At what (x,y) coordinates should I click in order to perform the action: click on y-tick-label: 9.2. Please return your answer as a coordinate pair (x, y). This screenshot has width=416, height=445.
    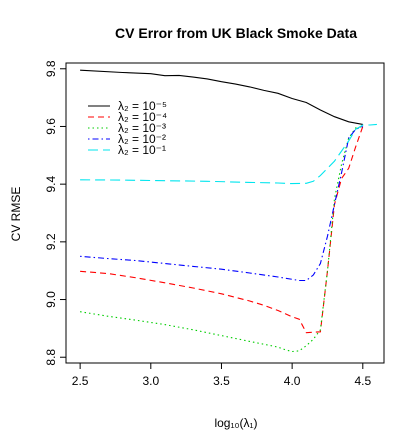
    Looking at the image, I should click on (51, 241).